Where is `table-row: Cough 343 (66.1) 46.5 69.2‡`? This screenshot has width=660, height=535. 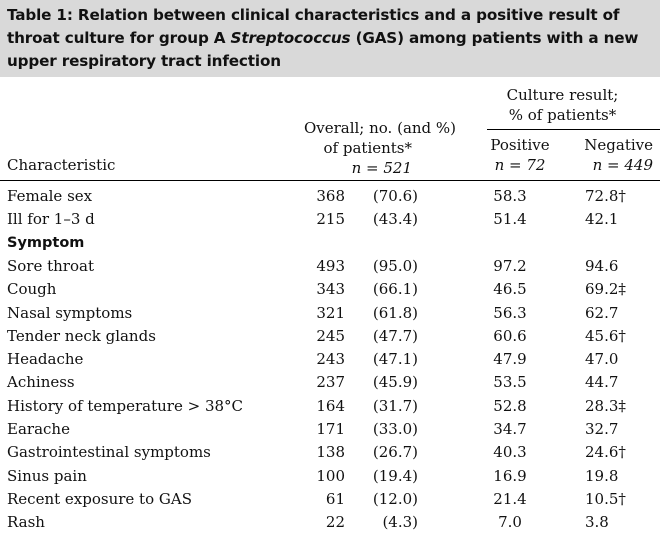
table-row: Cough 343 (66.1) 46.5 69.2‡ is located at coordinates (330, 289).